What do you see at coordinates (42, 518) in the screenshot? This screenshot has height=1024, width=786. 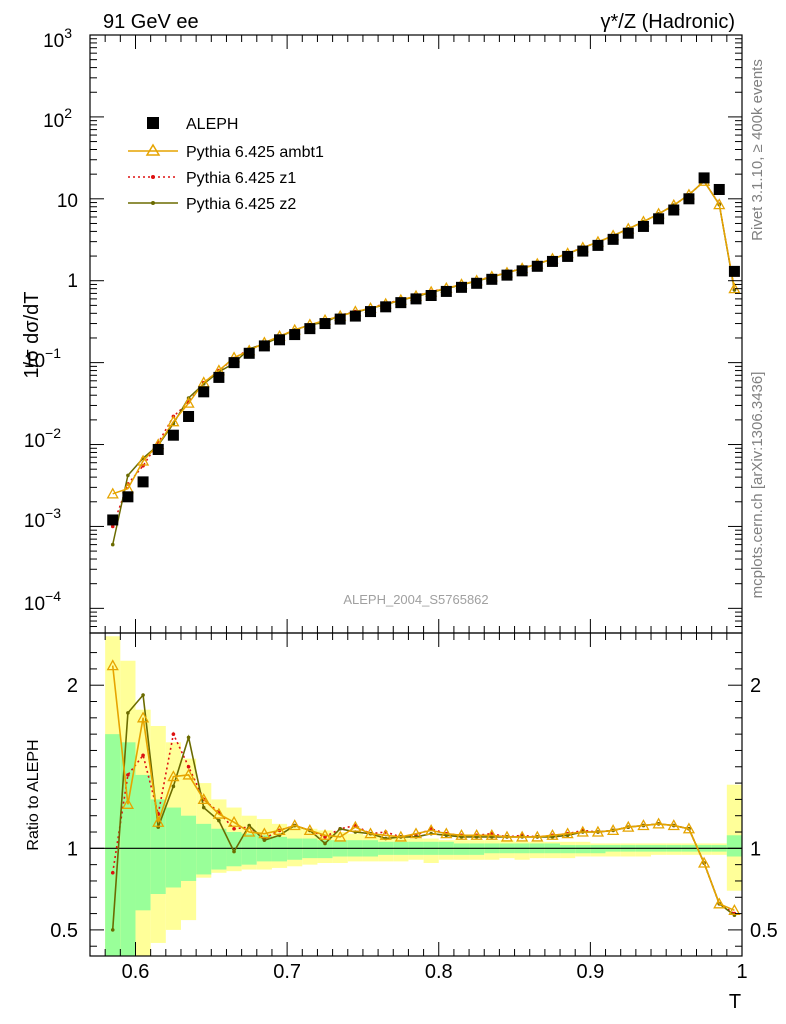 I see `ytick-1e-3: 10⁻³` at bounding box center [42, 518].